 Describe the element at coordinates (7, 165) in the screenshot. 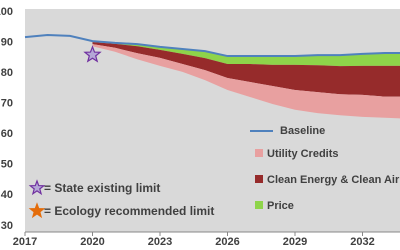

I see `y-tick-label: 50` at that location.